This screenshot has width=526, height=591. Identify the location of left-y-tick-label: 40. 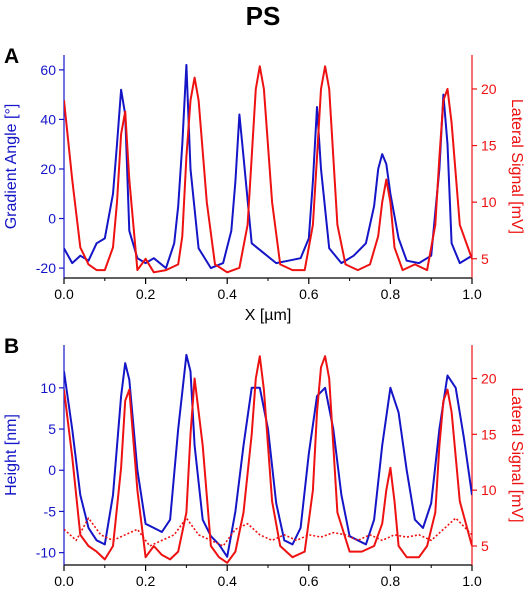
(48, 119).